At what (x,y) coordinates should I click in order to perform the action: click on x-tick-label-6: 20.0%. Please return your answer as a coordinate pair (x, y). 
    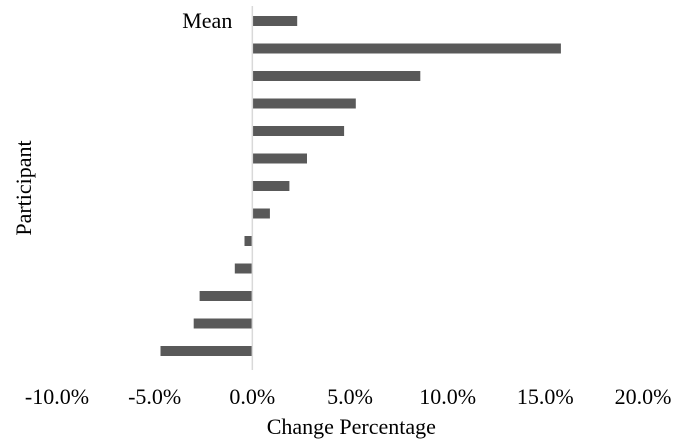
    Looking at the image, I should click on (643, 396).